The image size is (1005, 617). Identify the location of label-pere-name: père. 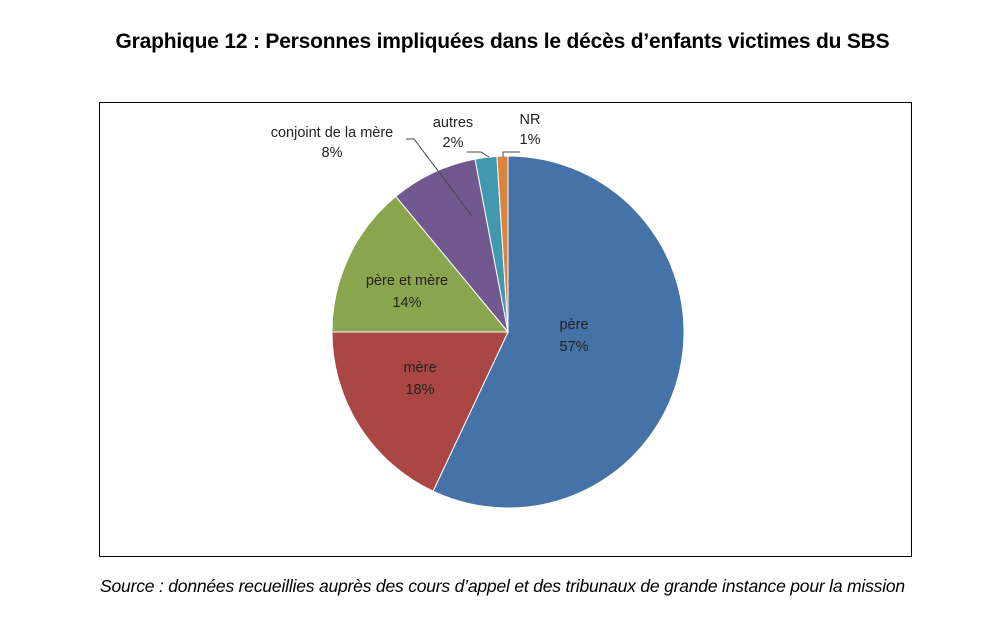
(573, 325).